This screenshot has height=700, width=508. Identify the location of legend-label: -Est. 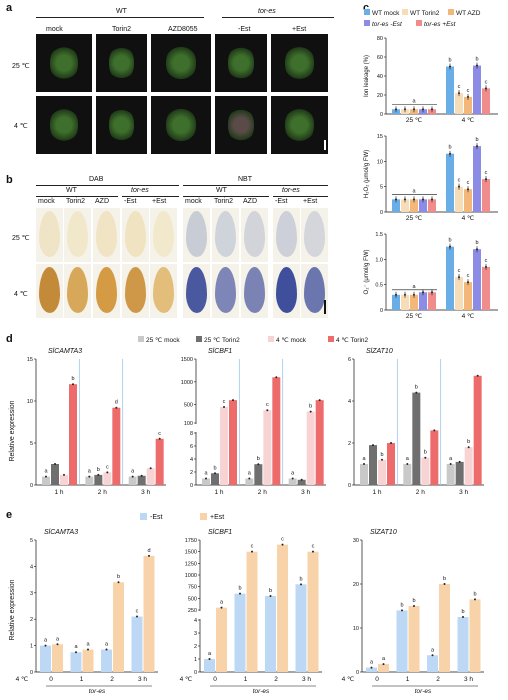
(156, 517).